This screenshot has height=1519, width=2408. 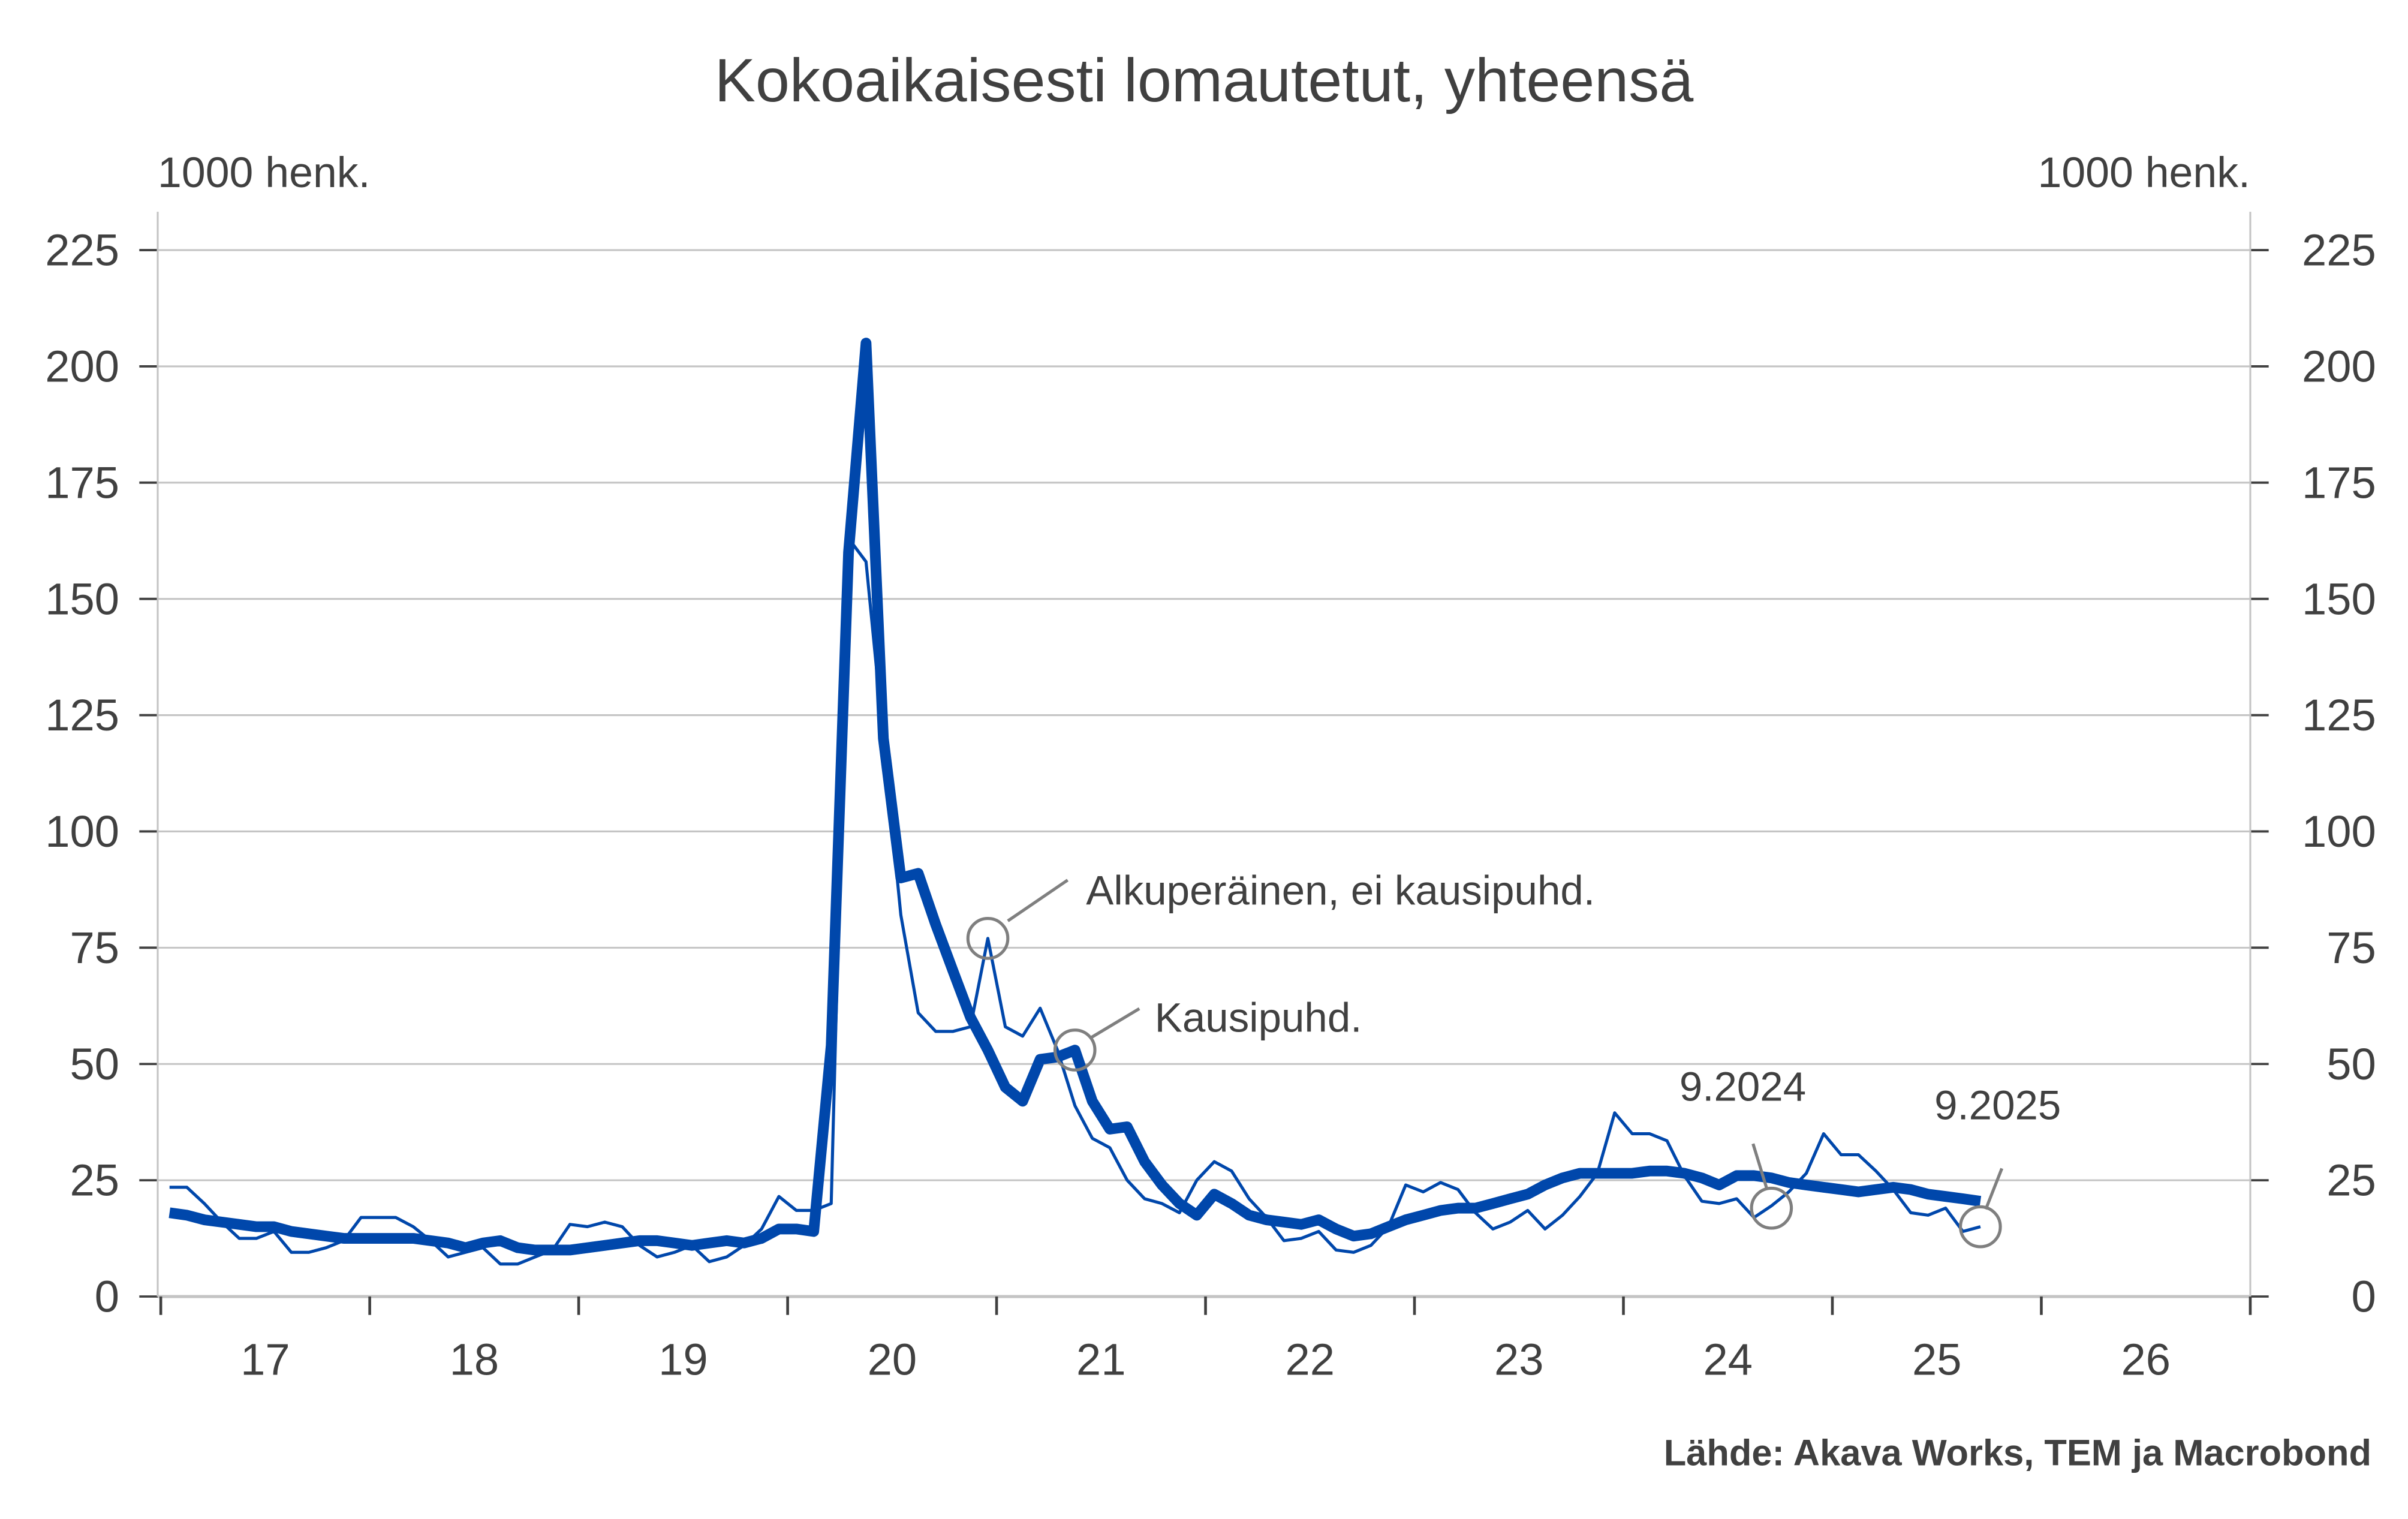 What do you see at coordinates (2339, 367) in the screenshot?
I see `y-tick-label-right: 200` at bounding box center [2339, 367].